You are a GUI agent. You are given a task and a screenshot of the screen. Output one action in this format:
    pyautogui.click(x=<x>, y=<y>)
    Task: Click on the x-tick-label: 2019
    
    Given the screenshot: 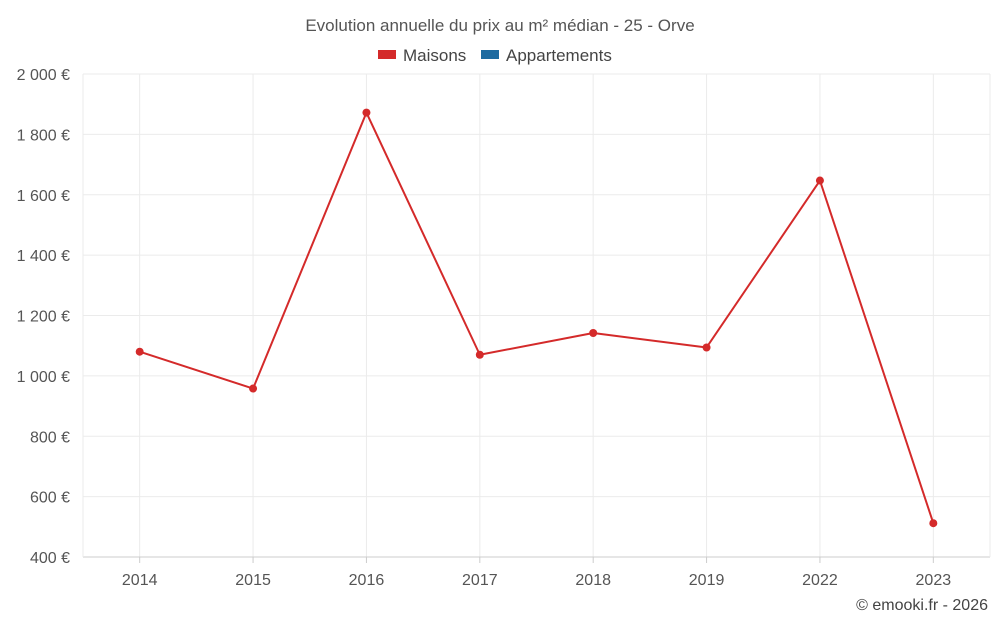 What is the action you would take?
    pyautogui.click(x=707, y=580)
    